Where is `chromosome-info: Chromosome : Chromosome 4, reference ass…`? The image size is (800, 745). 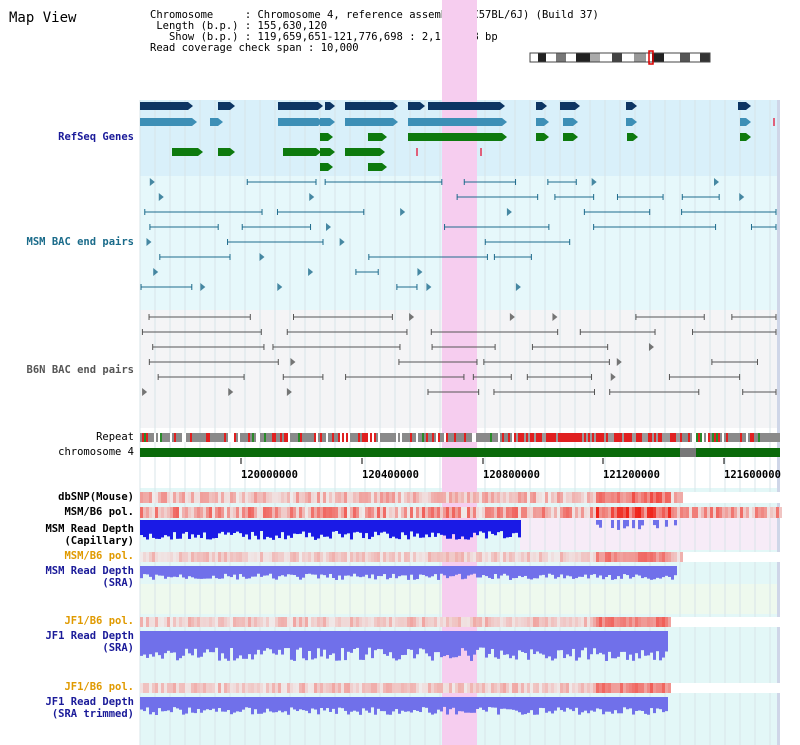
chromosome-info: Chromosome : Chromosome 4, reference ass… is located at coordinates (374, 32).